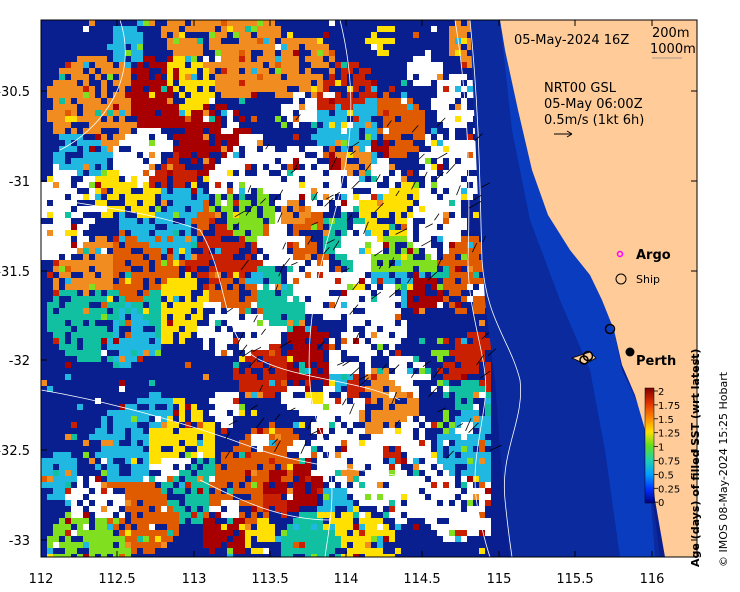 The image size is (740, 592). Describe the element at coordinates (346, 579) in the screenshot. I see `x-tick-label: 114` at that location.